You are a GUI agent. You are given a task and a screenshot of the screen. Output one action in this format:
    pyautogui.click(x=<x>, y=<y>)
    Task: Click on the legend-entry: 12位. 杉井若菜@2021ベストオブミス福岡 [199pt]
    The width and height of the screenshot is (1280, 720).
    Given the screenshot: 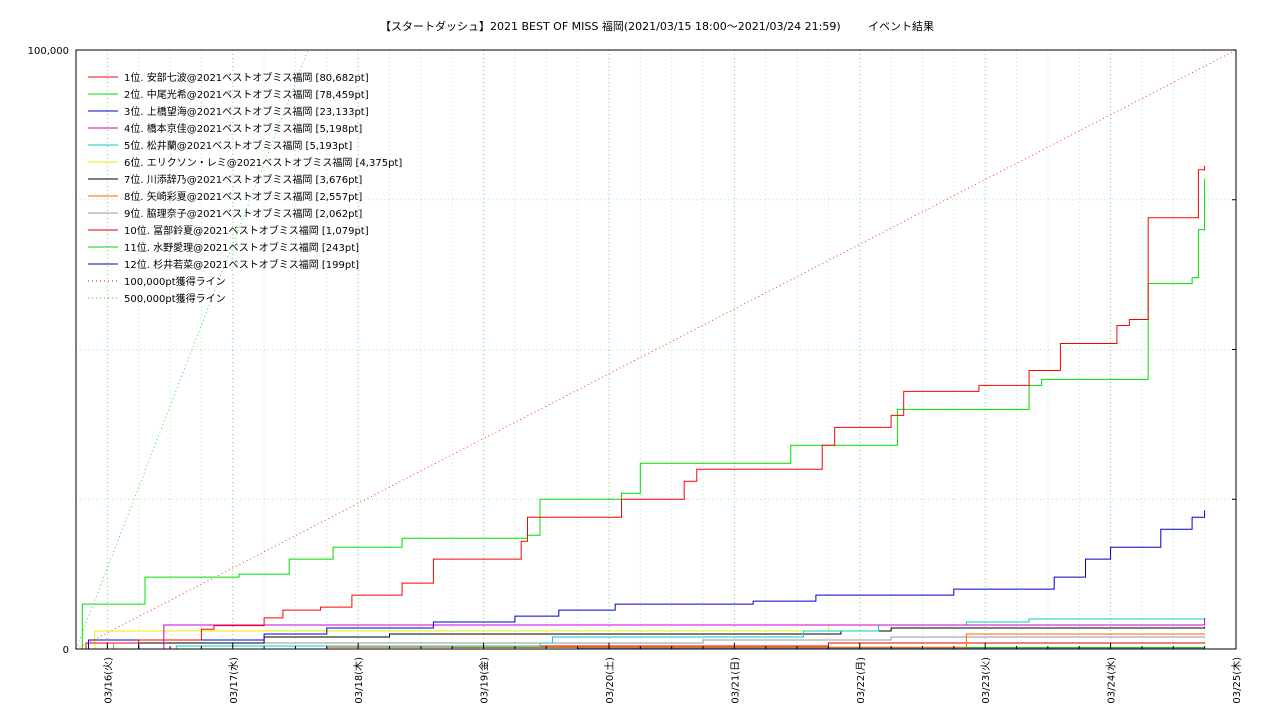 What is the action you would take?
    pyautogui.click(x=241, y=264)
    